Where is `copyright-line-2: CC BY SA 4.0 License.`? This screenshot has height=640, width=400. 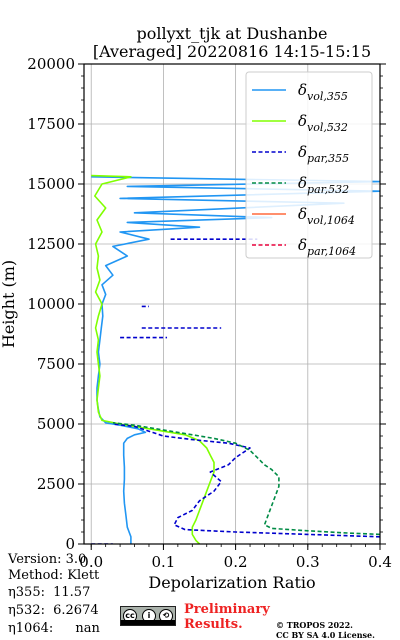
copyright-line-2: CC BY SA 4.0 License. is located at coordinates (325, 635).